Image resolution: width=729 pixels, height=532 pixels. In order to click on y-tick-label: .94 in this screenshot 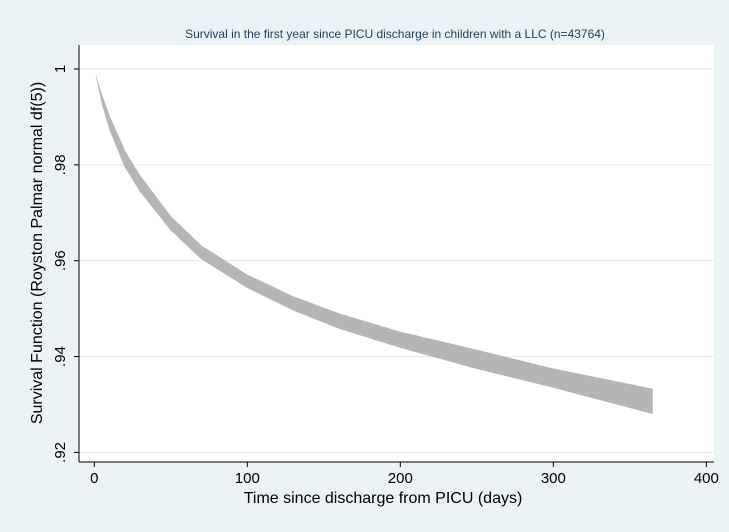, I will do `click(60, 356)`.